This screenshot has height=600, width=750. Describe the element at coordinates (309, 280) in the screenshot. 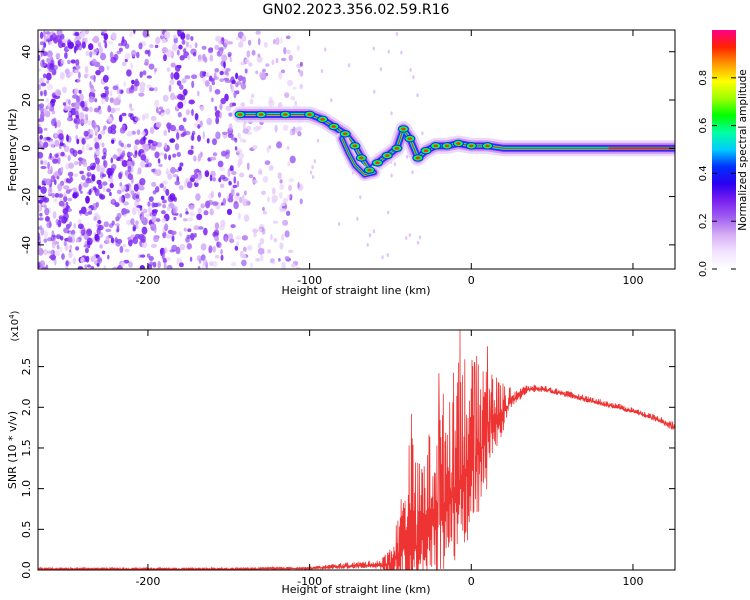

I see `x-tick-label: -100` at that location.